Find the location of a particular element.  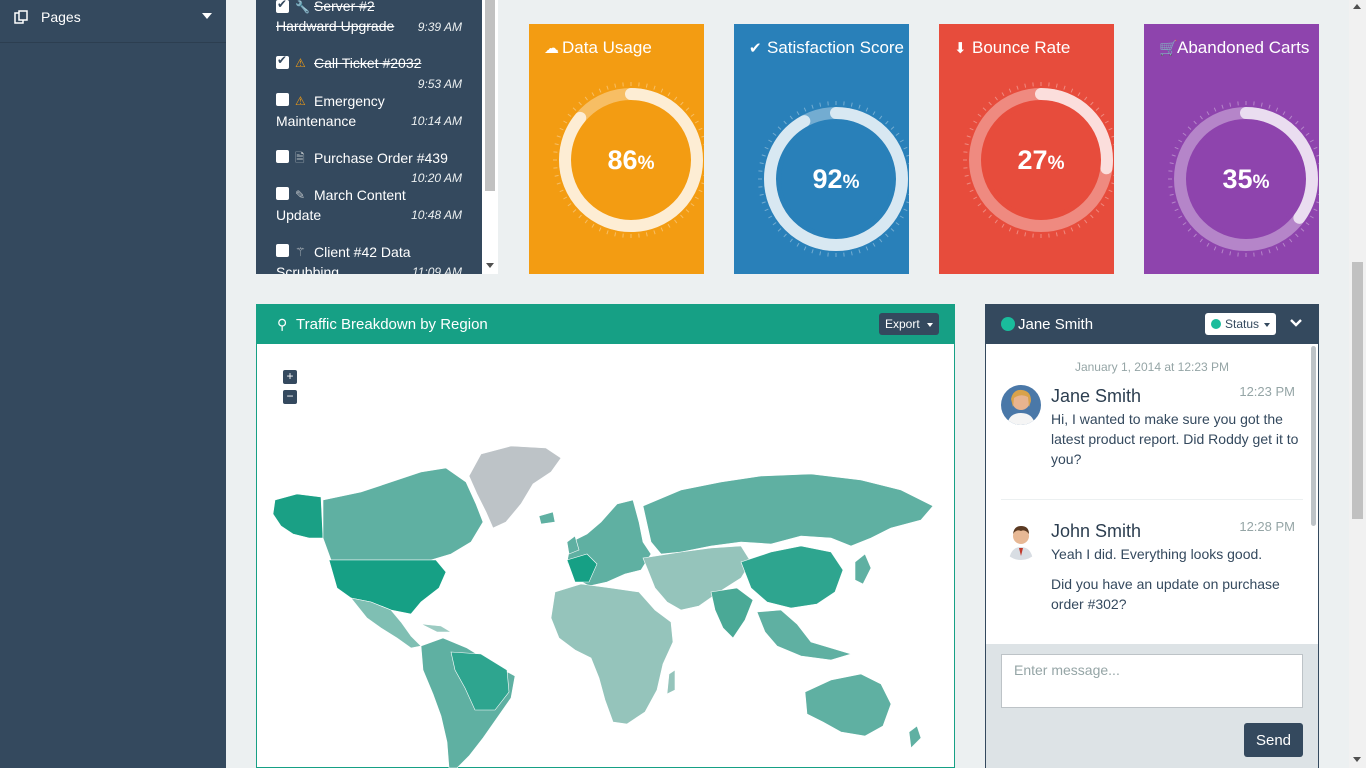

region-india is located at coordinates (732, 613).